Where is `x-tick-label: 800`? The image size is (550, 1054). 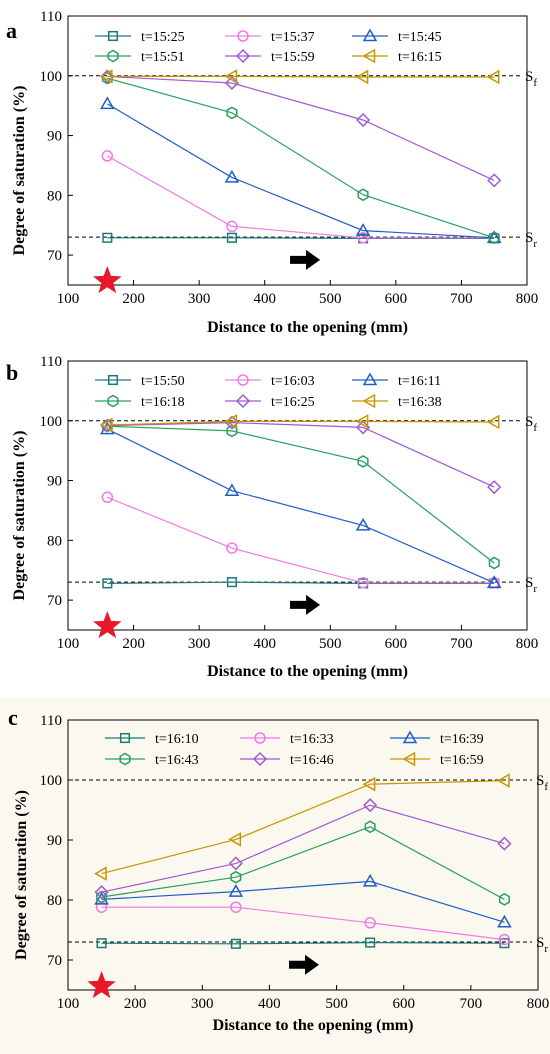
x-tick-label: 800 is located at coordinates (527, 644).